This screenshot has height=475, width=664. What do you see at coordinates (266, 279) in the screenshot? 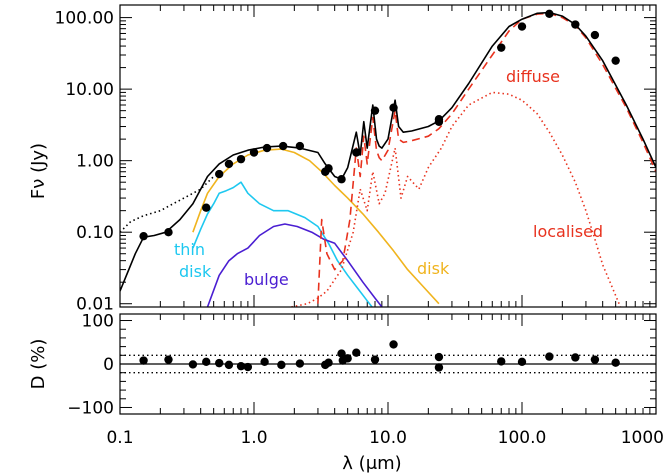
I see `bulge-label: bulge` at bounding box center [266, 279].